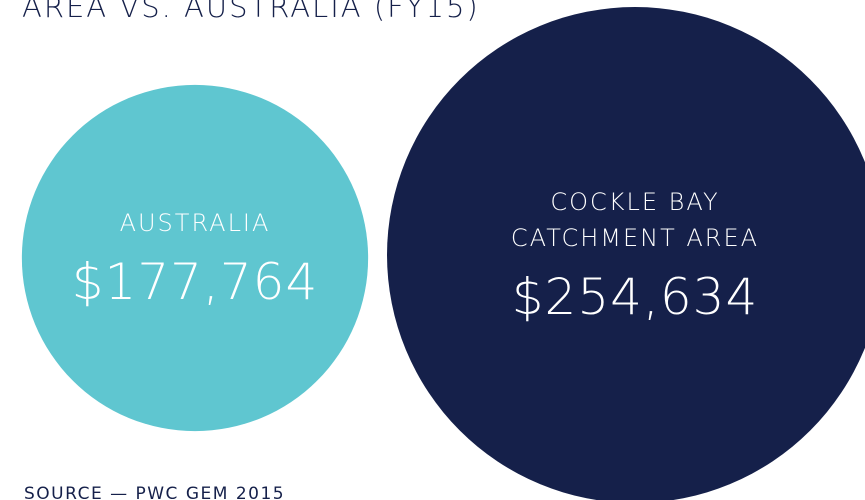  Describe the element at coordinates (195, 282) in the screenshot. I see `value-label: $177,764` at that location.